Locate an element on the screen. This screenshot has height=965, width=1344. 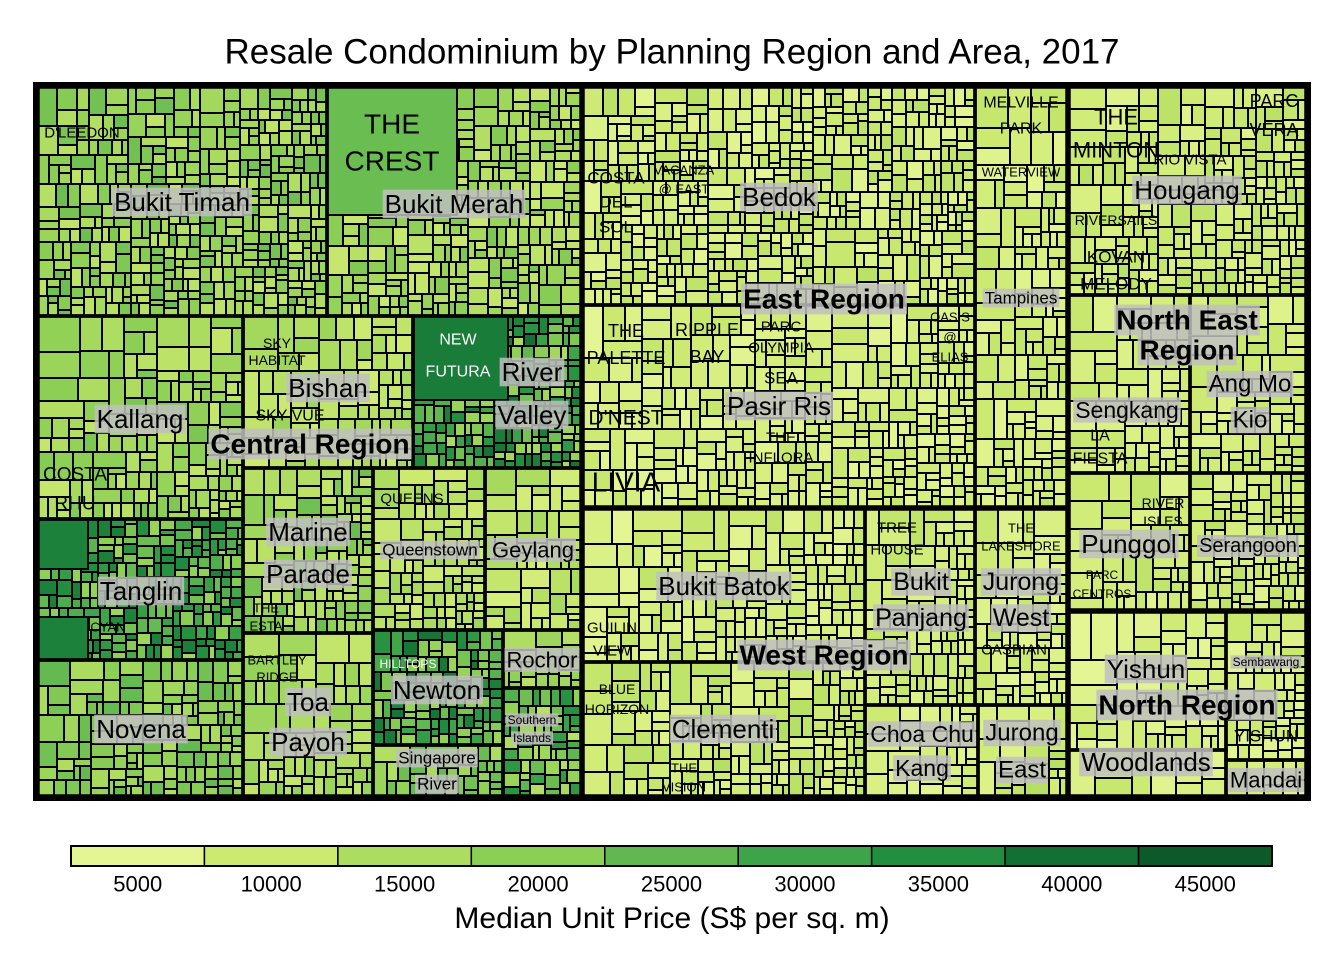
project-label-new-futura-text: FUTURA is located at coordinates (458, 372).